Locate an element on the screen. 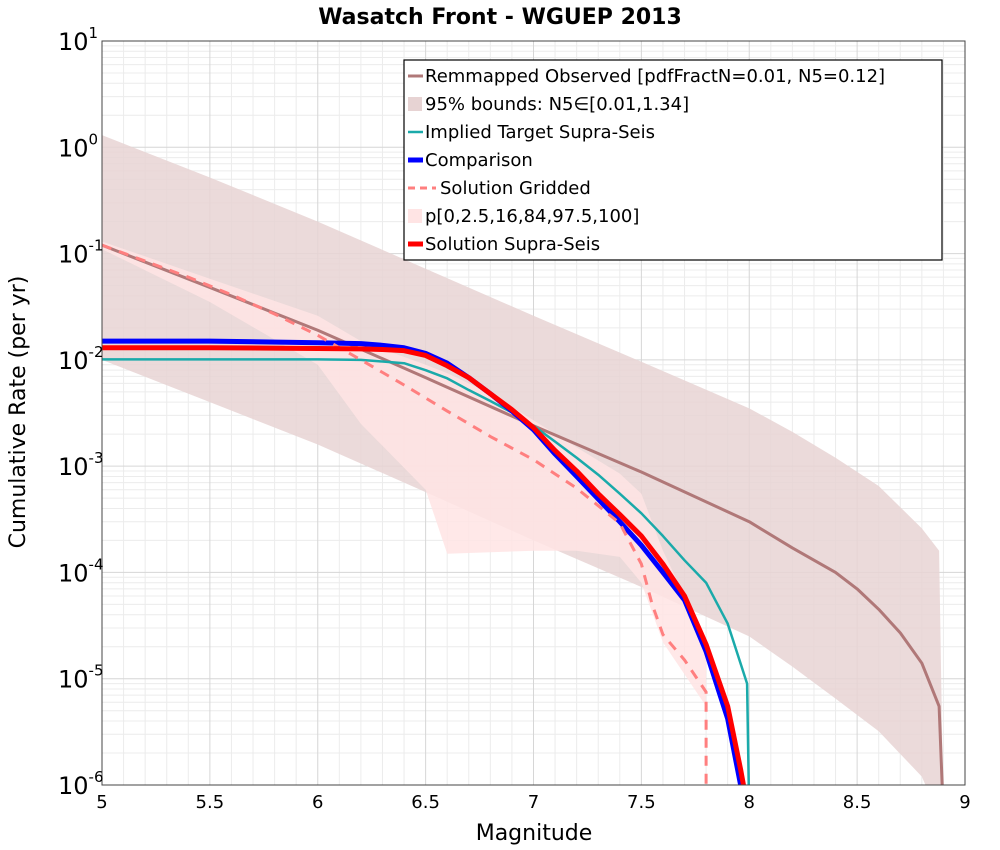 The height and width of the screenshot is (850, 1000). y-tick-label: 10⁻⁶ is located at coordinates (81, 784).